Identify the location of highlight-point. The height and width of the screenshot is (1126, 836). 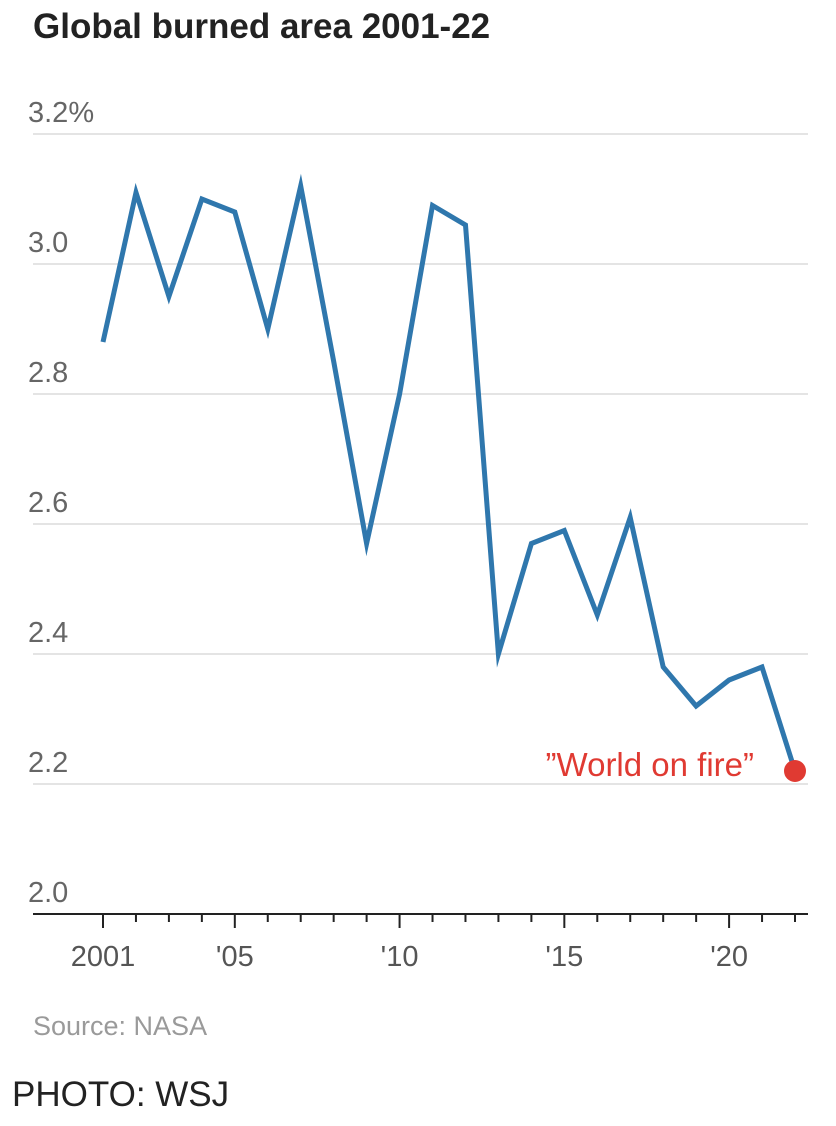
(795, 771).